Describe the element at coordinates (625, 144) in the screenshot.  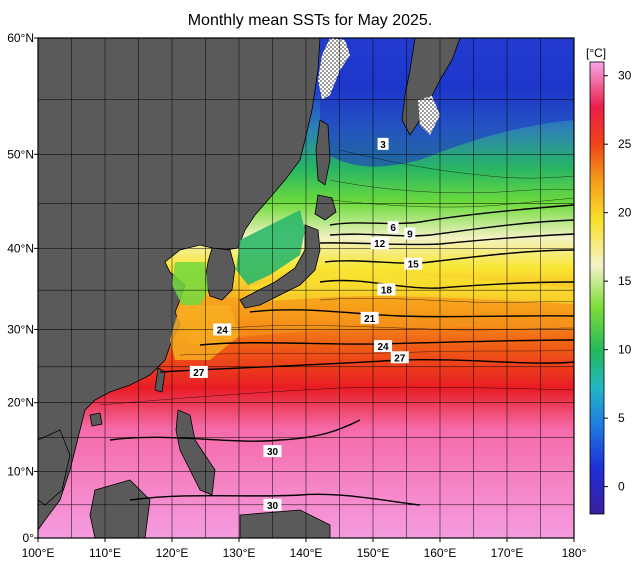
I see `colorbar-tick-label: 25` at that location.